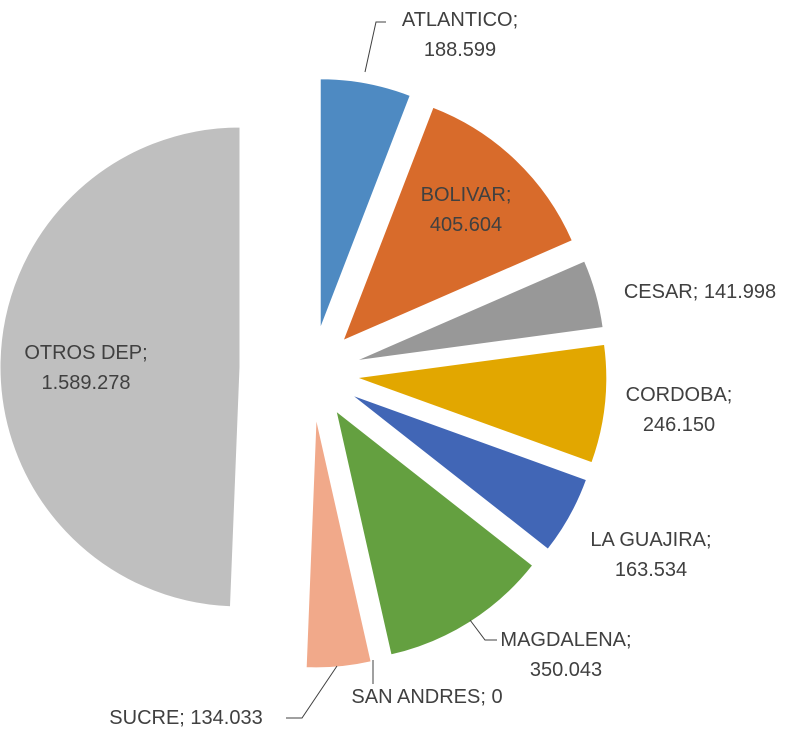 This screenshot has height=736, width=791. What do you see at coordinates (186, 718) in the screenshot?
I see `data-label: SUCRE; 134.033` at bounding box center [186, 718].